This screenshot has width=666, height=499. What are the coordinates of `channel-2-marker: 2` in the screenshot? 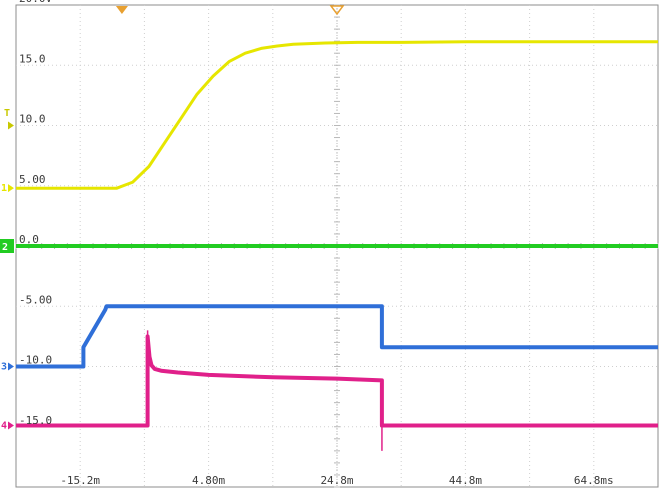 It's located at (5, 247).